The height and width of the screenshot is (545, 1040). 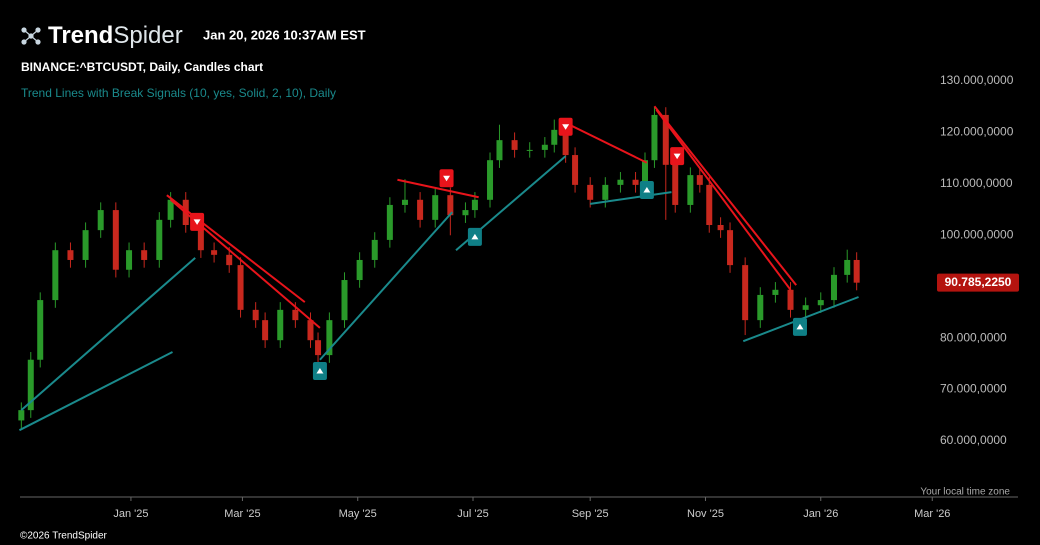 I want to click on x-tick-label: Sep '25, so click(x=590, y=514).